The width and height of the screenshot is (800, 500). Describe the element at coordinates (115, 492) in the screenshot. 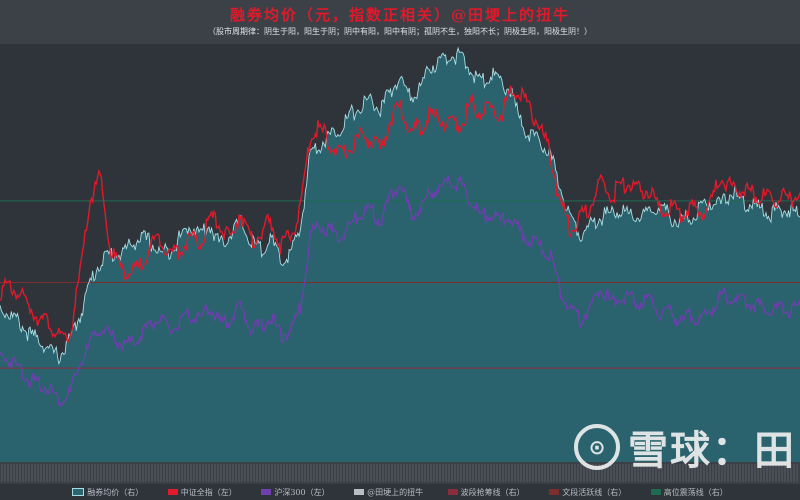

I see `legend-label: 融券均价（右）` at that location.